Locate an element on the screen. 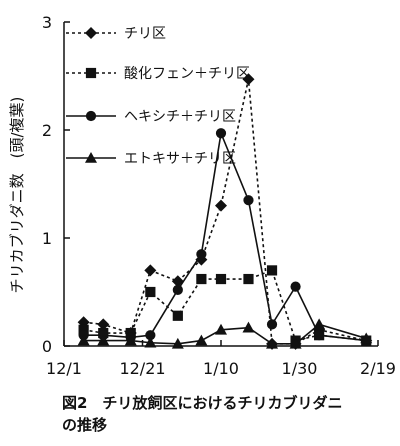  y-tick-label: 0 is located at coordinates (47, 346).